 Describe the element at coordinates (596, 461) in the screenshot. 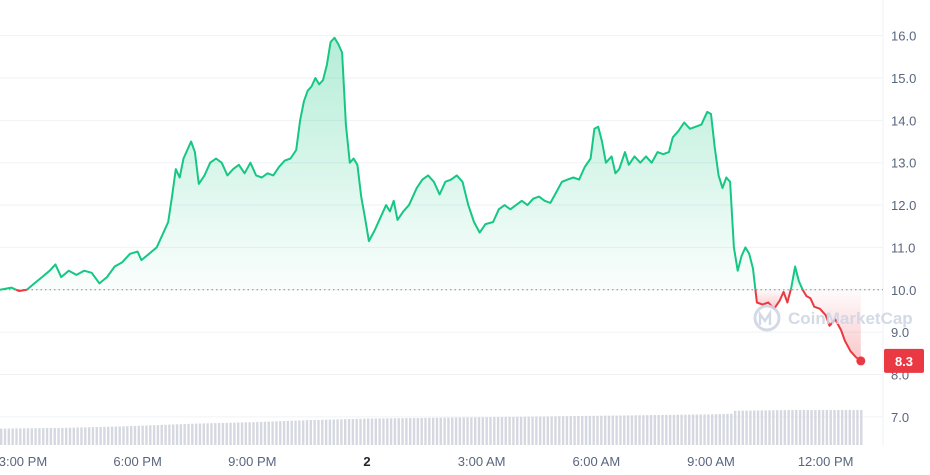

I see `x-tick-label: 6:00 AM` at that location.